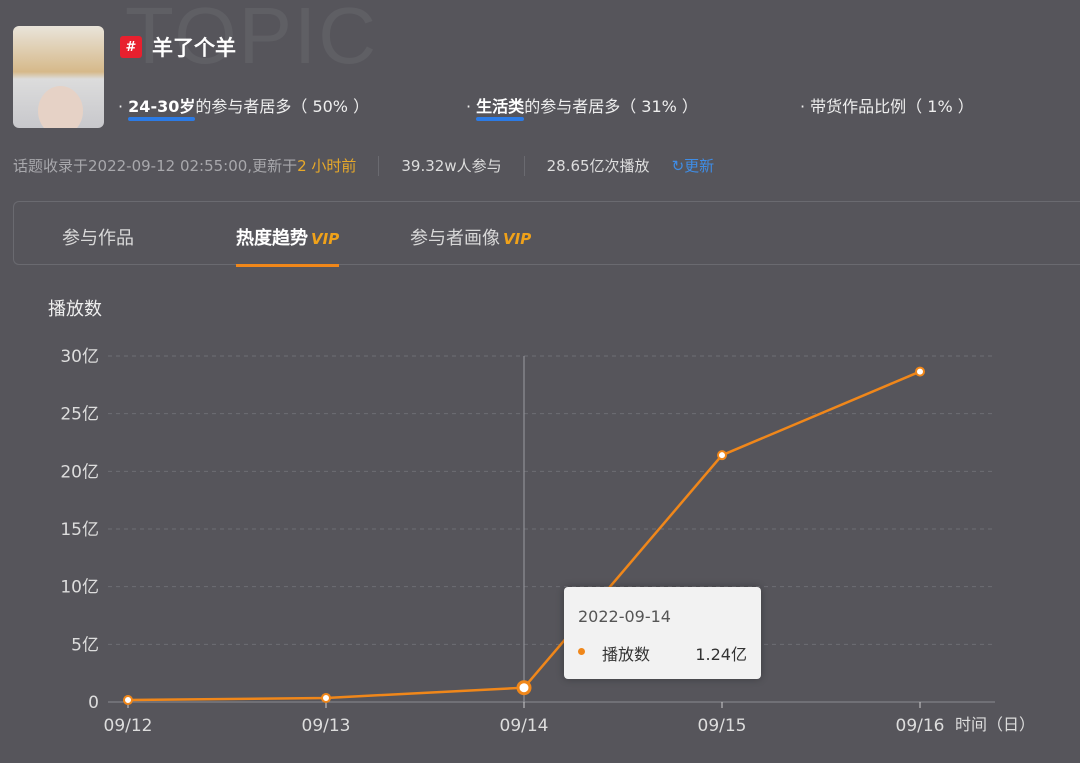 The image size is (1080, 763). Describe the element at coordinates (327, 166) in the screenshot. I see `updated-time: 2 小时前` at that location.